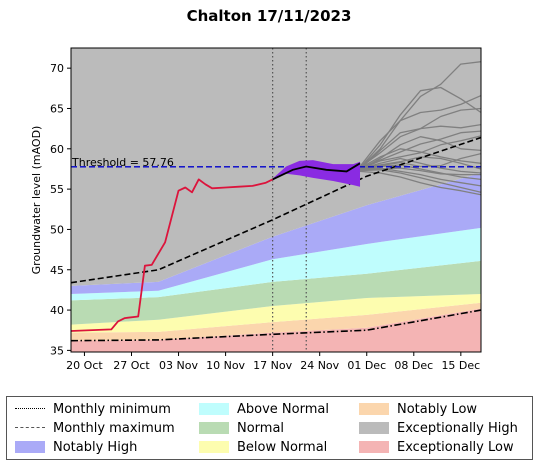 The width and height of the screenshot is (539, 466). What do you see at coordinates (261, 428) in the screenshot?
I see `legend-label: Normal` at bounding box center [261, 428].